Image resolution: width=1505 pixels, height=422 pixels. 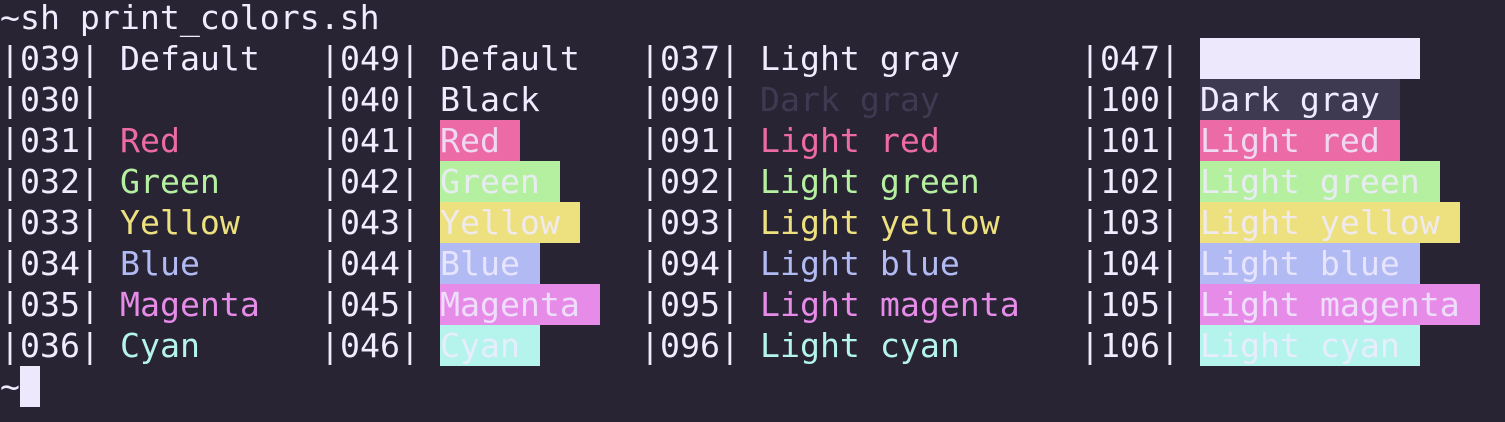 I want to click on color-code: |094|, so click(x=690, y=263).